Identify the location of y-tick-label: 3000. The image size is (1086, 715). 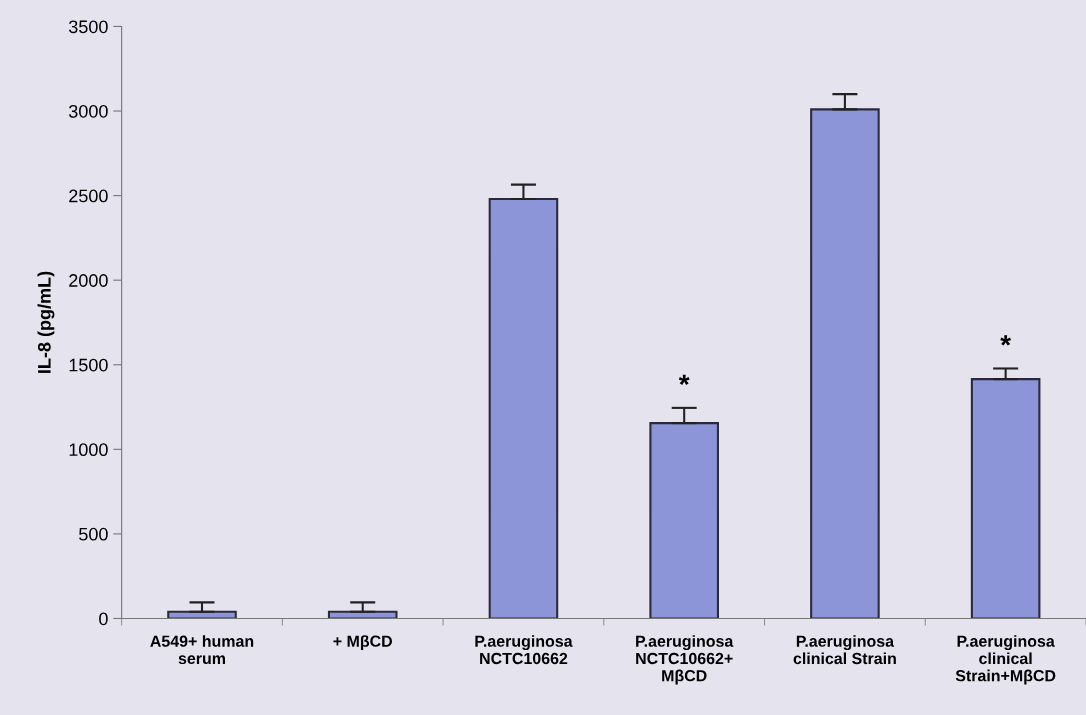
(88, 111).